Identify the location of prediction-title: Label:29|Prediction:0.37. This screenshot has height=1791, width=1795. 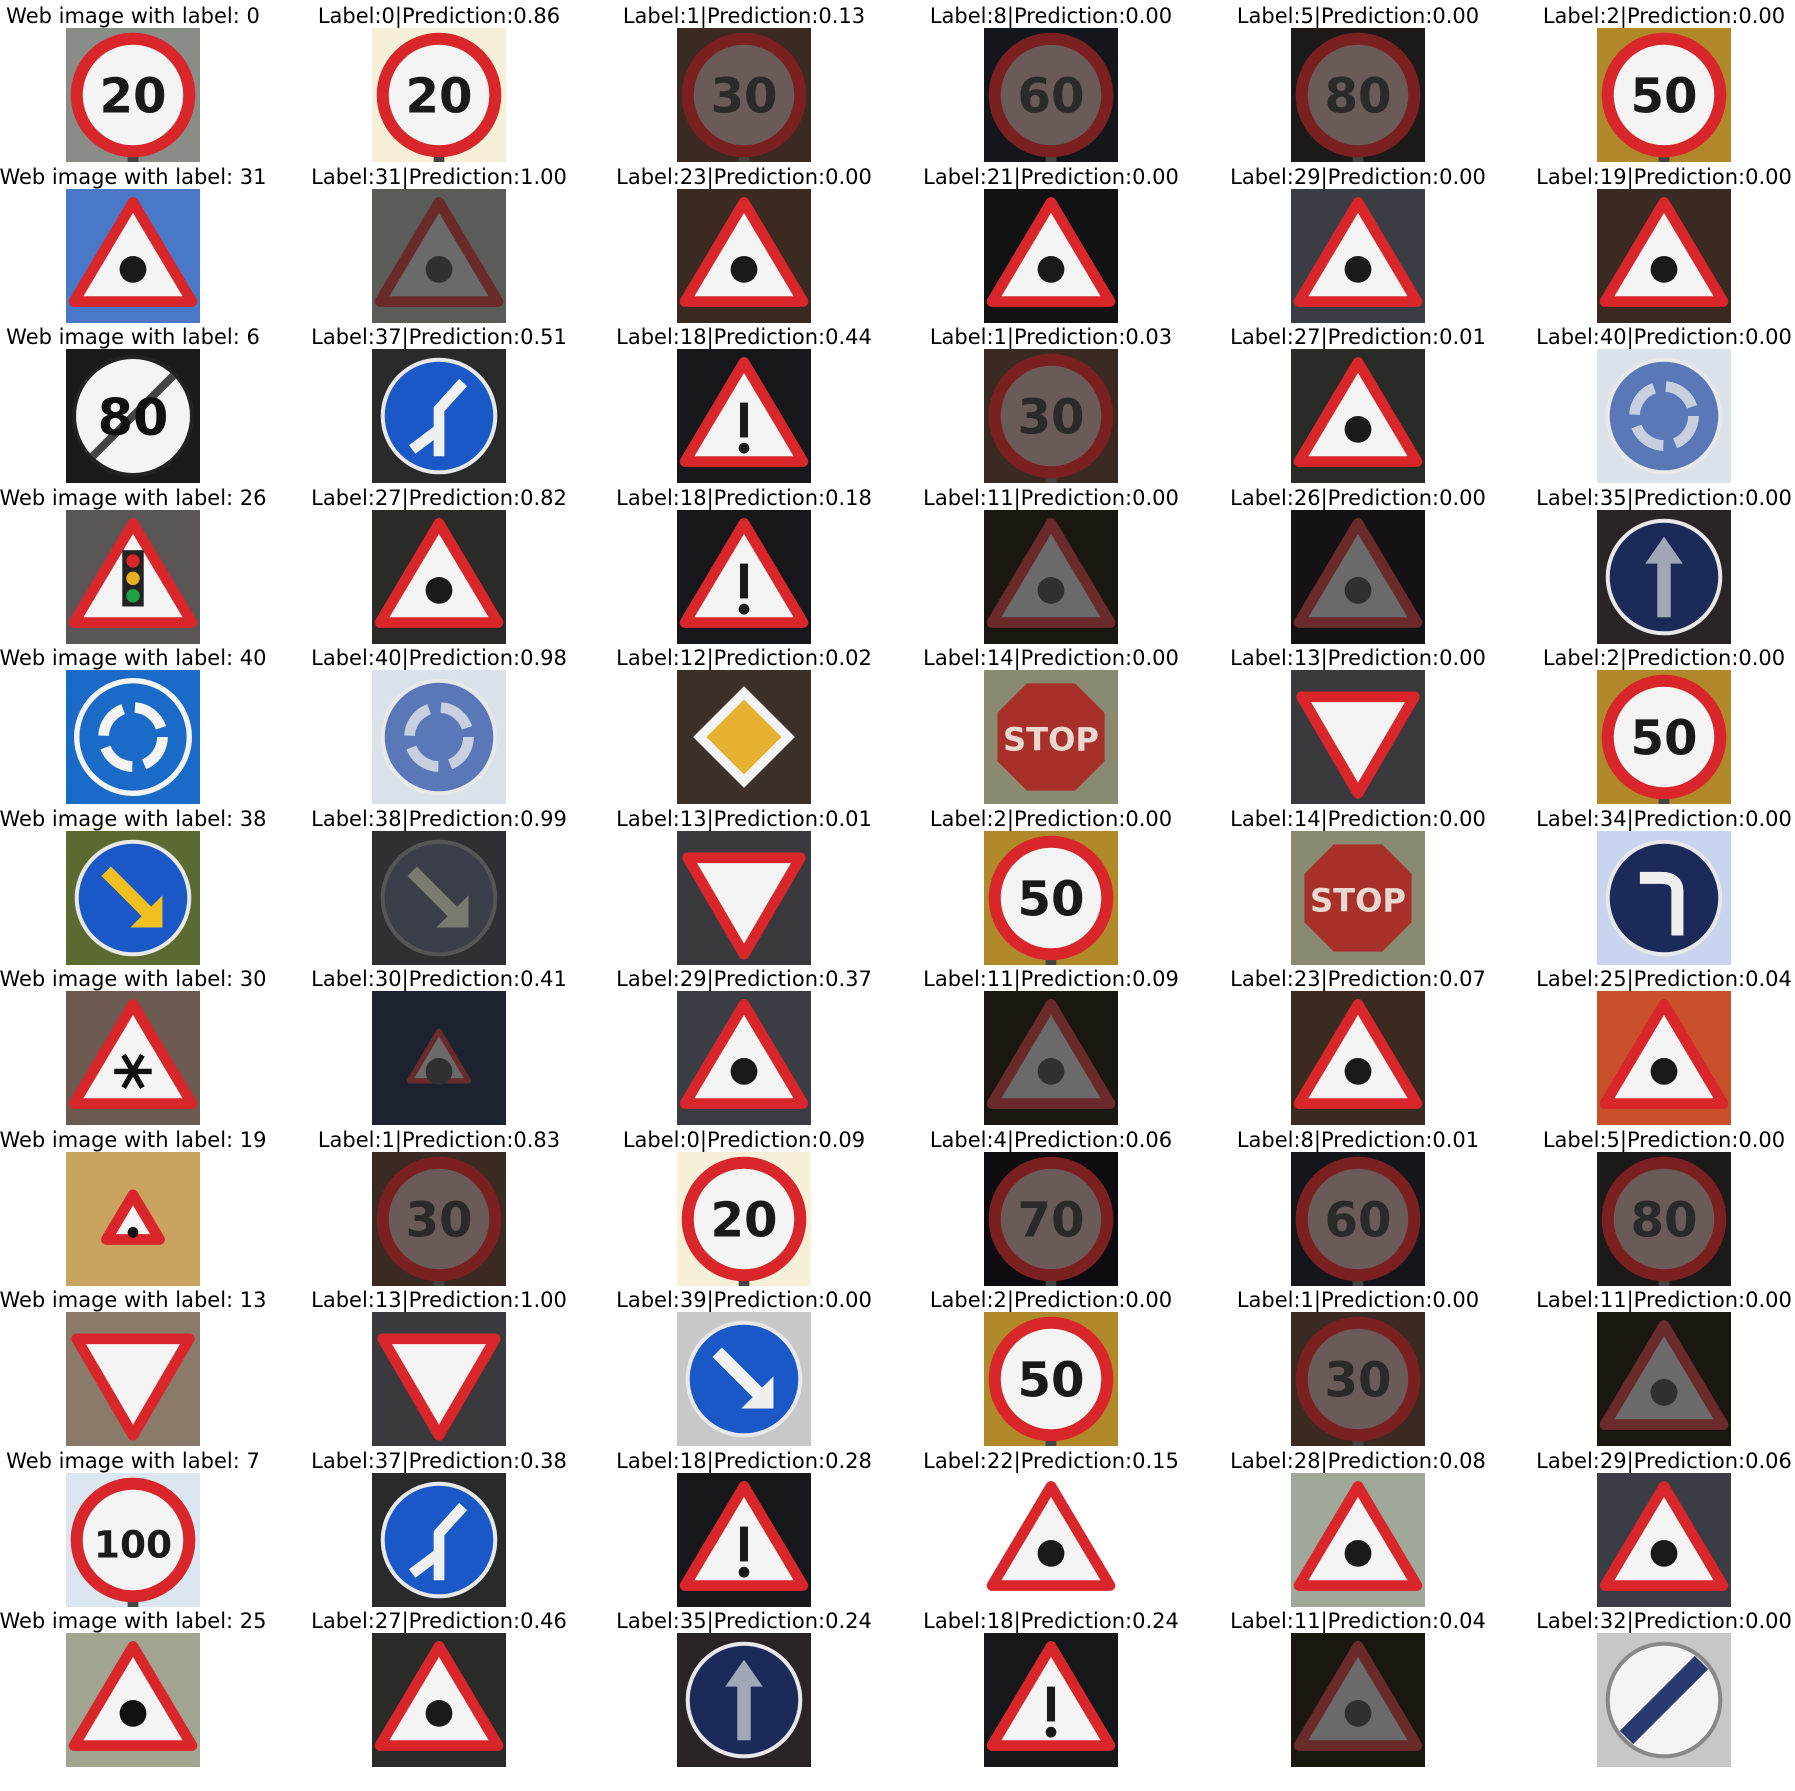
(744, 979).